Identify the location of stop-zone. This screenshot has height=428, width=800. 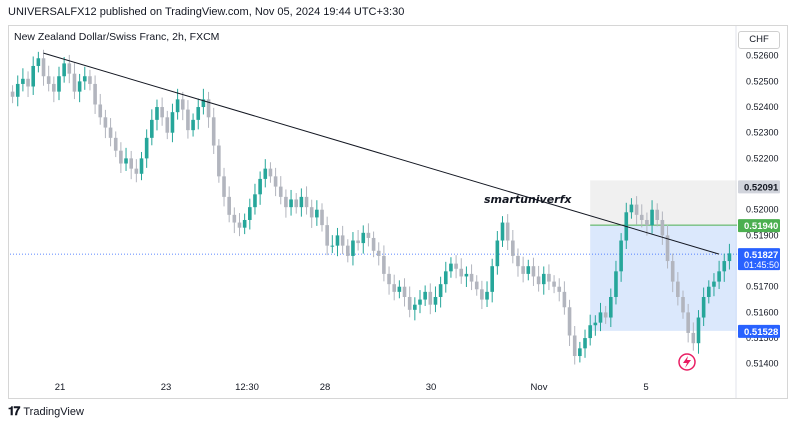
(663, 203).